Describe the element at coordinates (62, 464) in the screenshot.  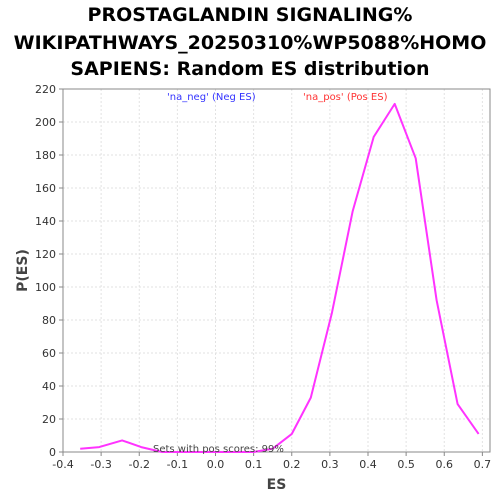
I see `x-tick-label: -0.4` at that location.